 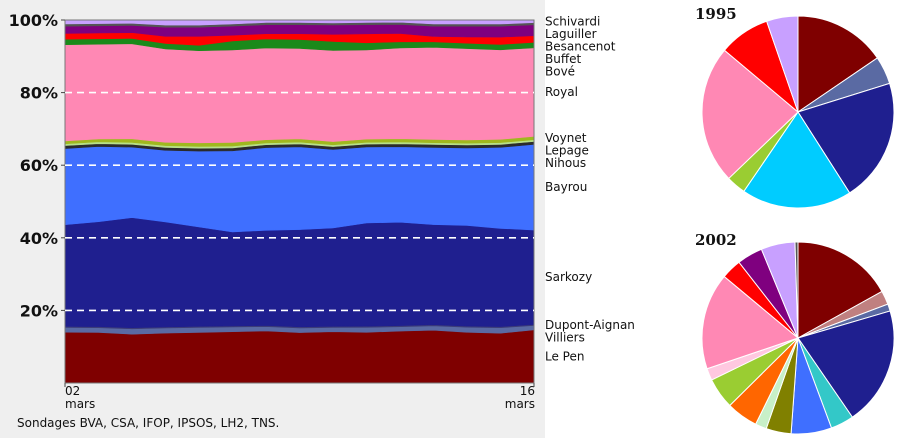 What do you see at coordinates (716, 240) in the screenshot?
I see `pie-title-2002: 2002` at bounding box center [716, 240].